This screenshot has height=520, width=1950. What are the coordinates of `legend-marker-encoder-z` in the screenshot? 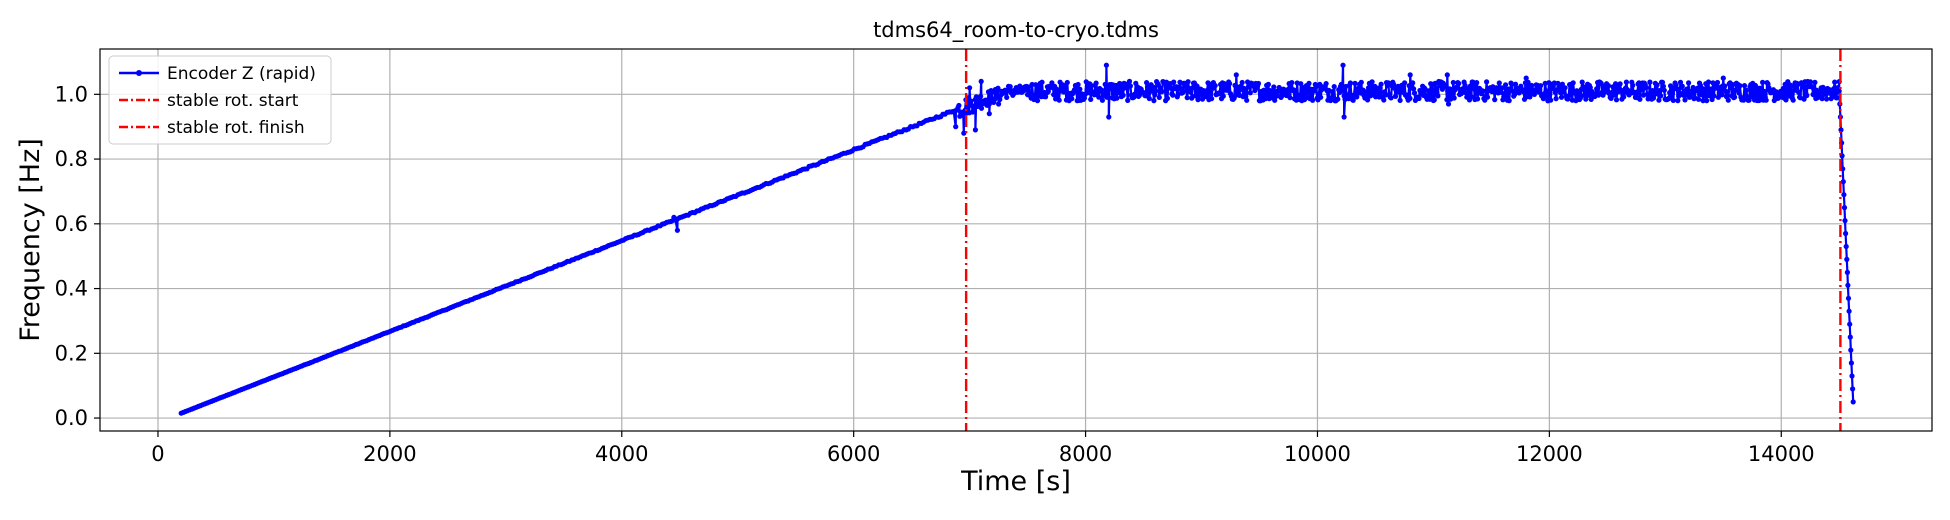 It's located at (139, 73).